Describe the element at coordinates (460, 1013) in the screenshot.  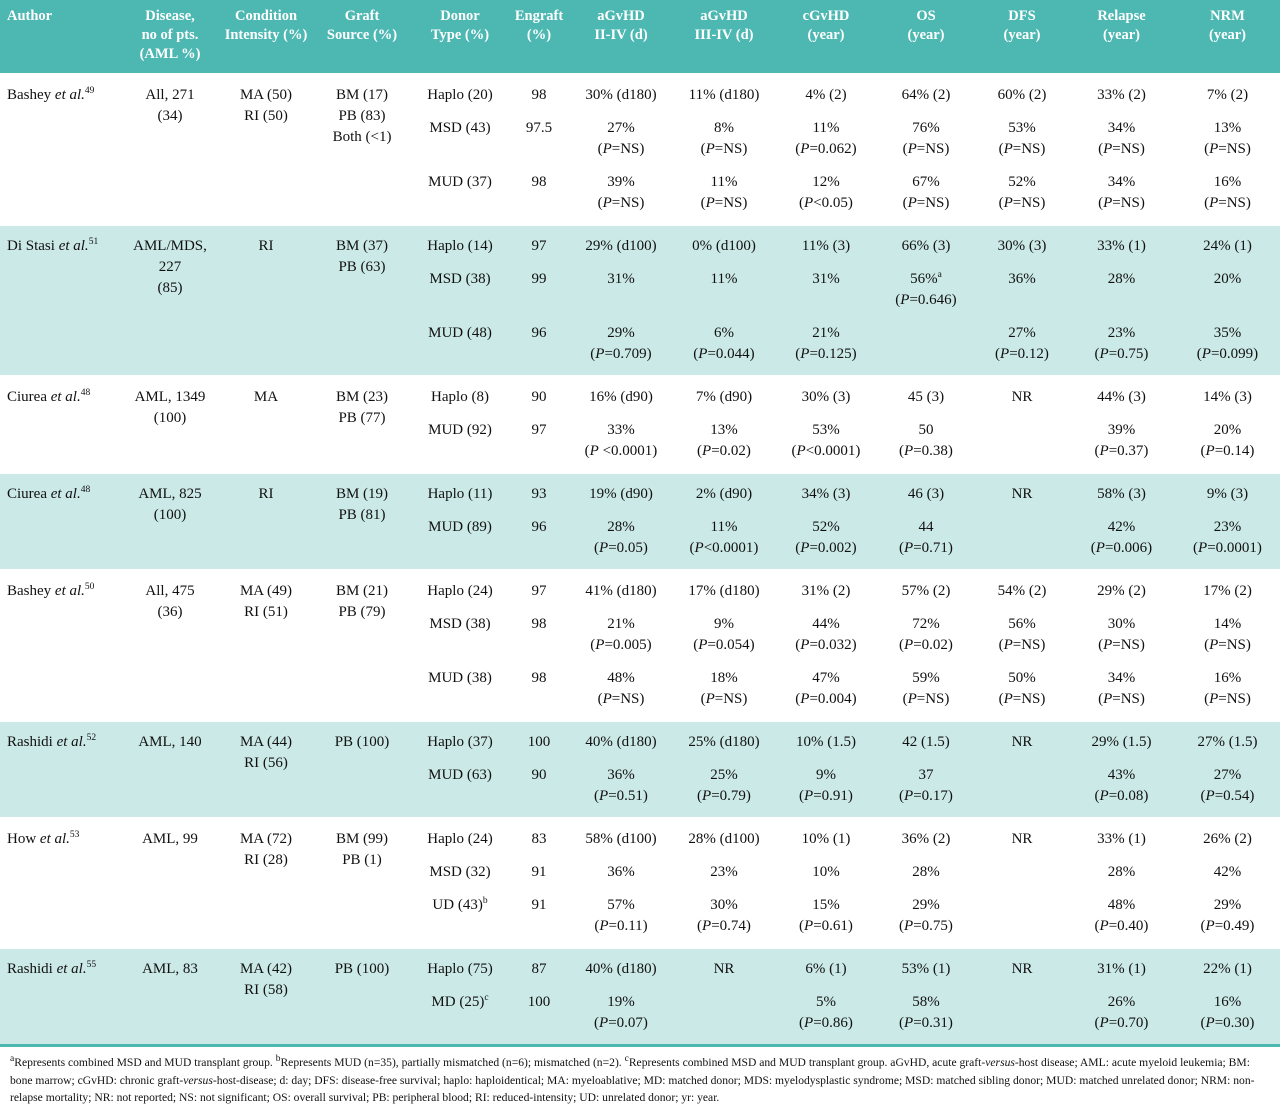
I see `donor-type-cell: MD (25)c` at that location.